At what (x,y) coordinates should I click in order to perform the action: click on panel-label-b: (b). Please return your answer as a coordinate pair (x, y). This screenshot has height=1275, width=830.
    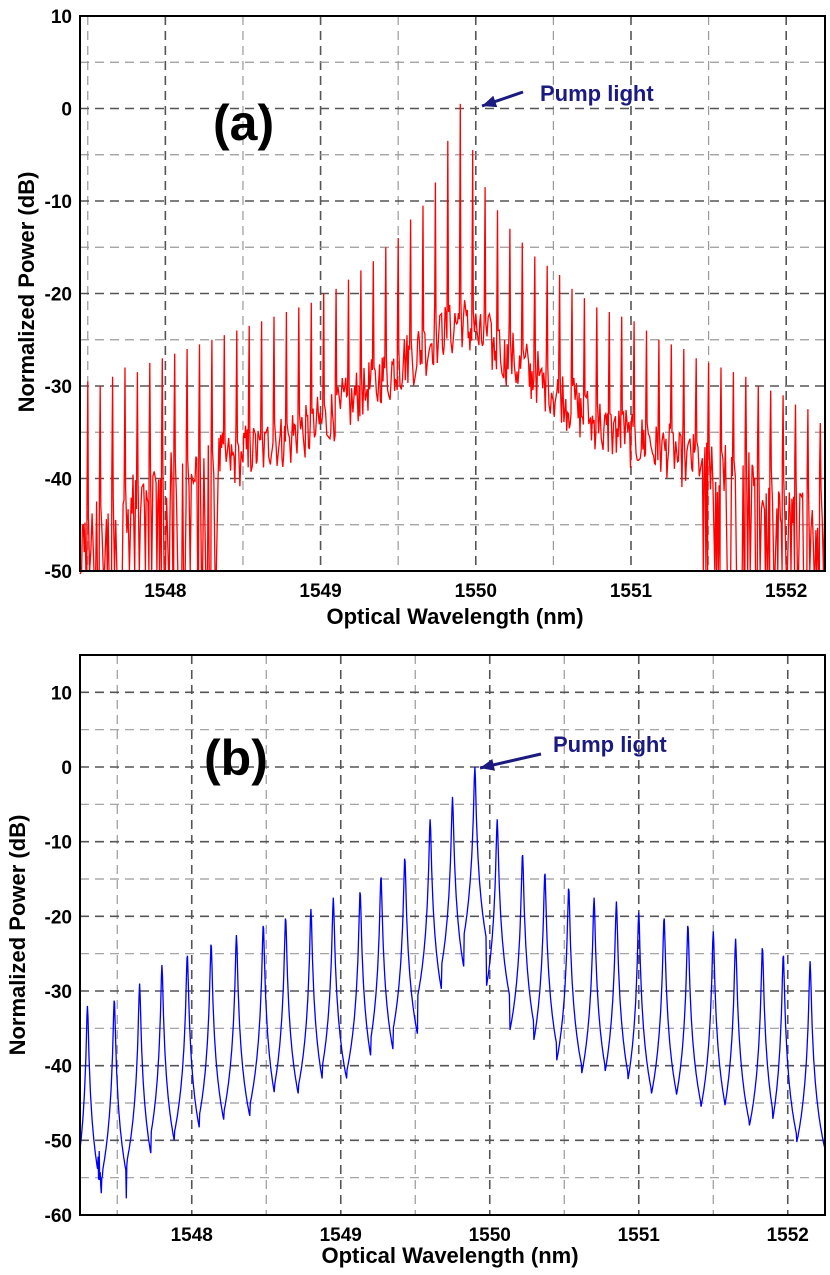
    Looking at the image, I should click on (236, 758).